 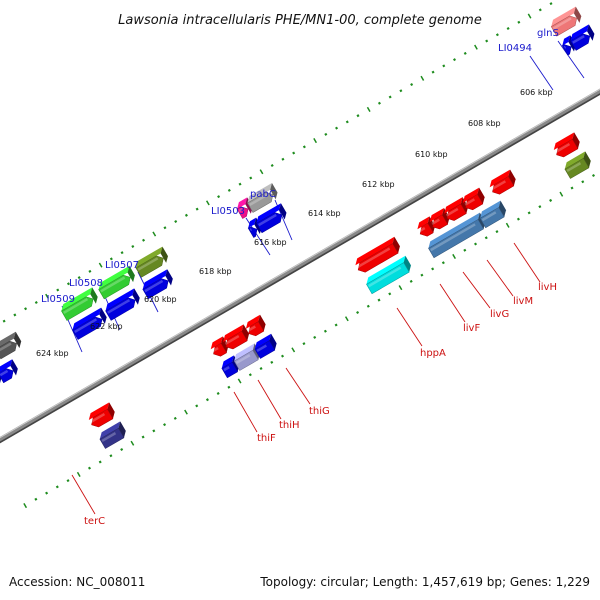 What do you see at coordinates (566, 21) in the screenshot?
I see `gene-feature-salmon` at bounding box center [566, 21].